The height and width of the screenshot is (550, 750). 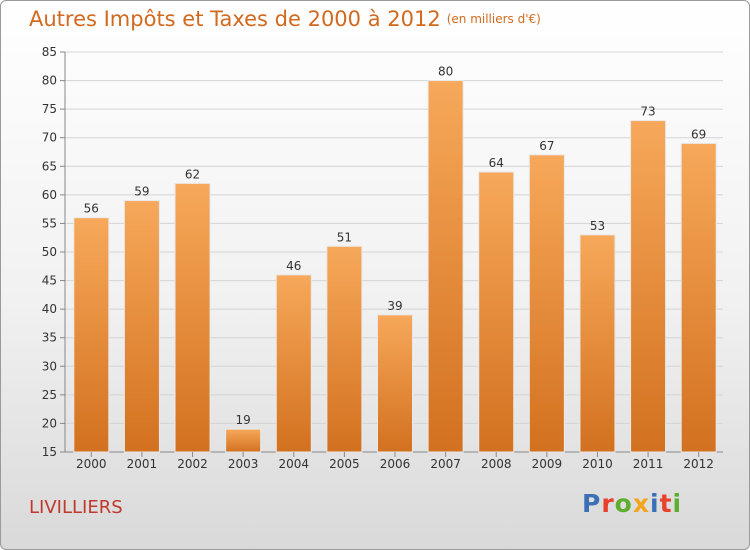 I want to click on x-tick-label: 2011, so click(x=648, y=464).